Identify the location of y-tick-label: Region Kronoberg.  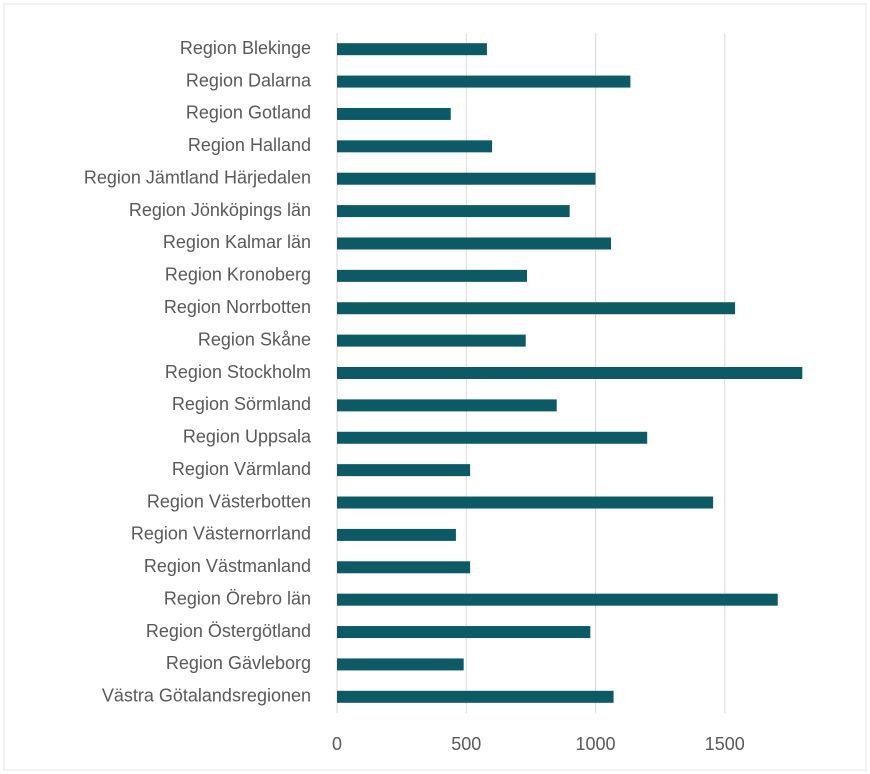
(238, 275).